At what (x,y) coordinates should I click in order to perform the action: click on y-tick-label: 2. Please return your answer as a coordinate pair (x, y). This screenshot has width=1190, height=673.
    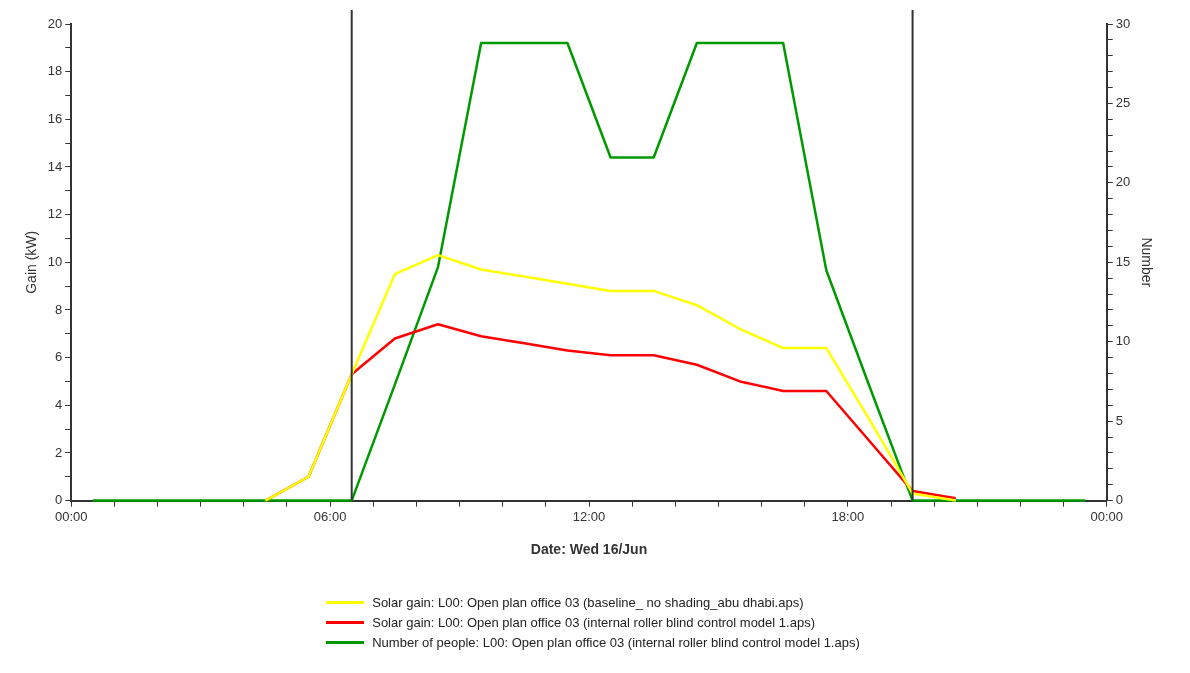
    Looking at the image, I should click on (59, 452).